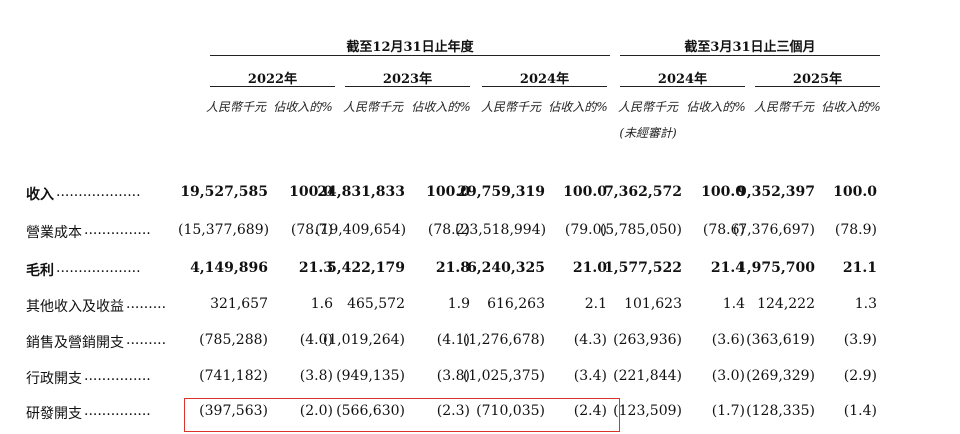 The image size is (960, 434). What do you see at coordinates (235, 107) in the screenshot?
I see `sub-amount-2022: 人民幣千元` at bounding box center [235, 107].